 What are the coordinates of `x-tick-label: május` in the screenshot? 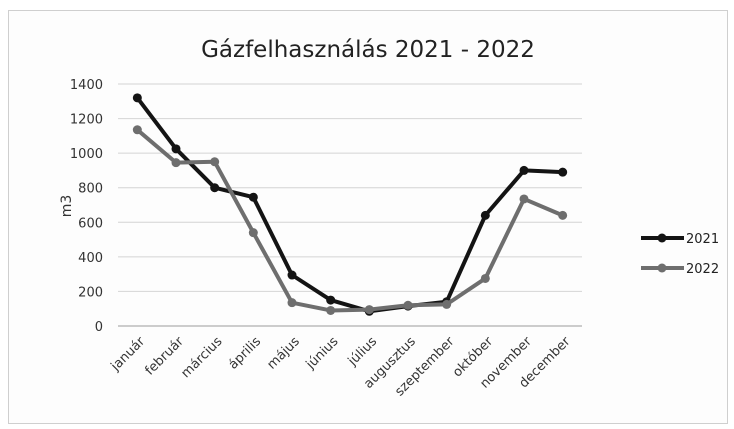 It's located at (283, 353).